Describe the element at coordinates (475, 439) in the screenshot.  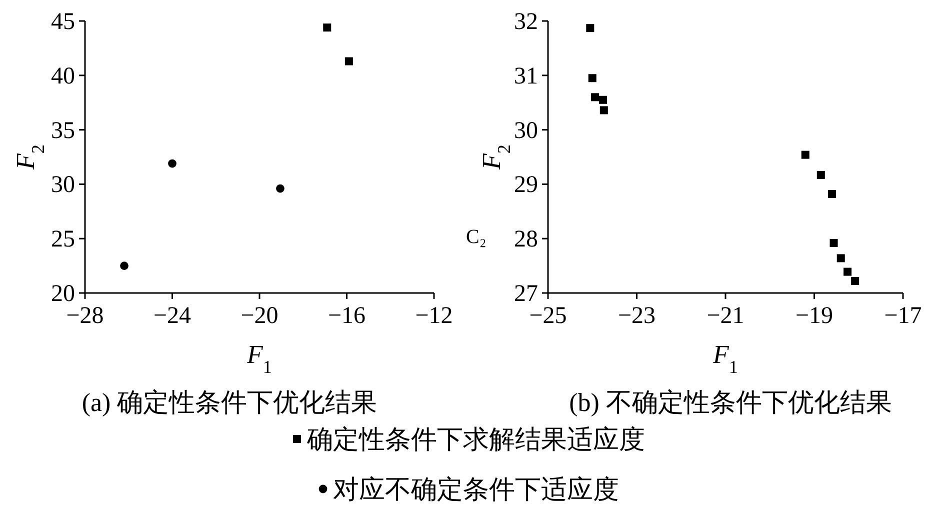
I see `legend-label: 确定性条件下求解结果适应度` at that location.